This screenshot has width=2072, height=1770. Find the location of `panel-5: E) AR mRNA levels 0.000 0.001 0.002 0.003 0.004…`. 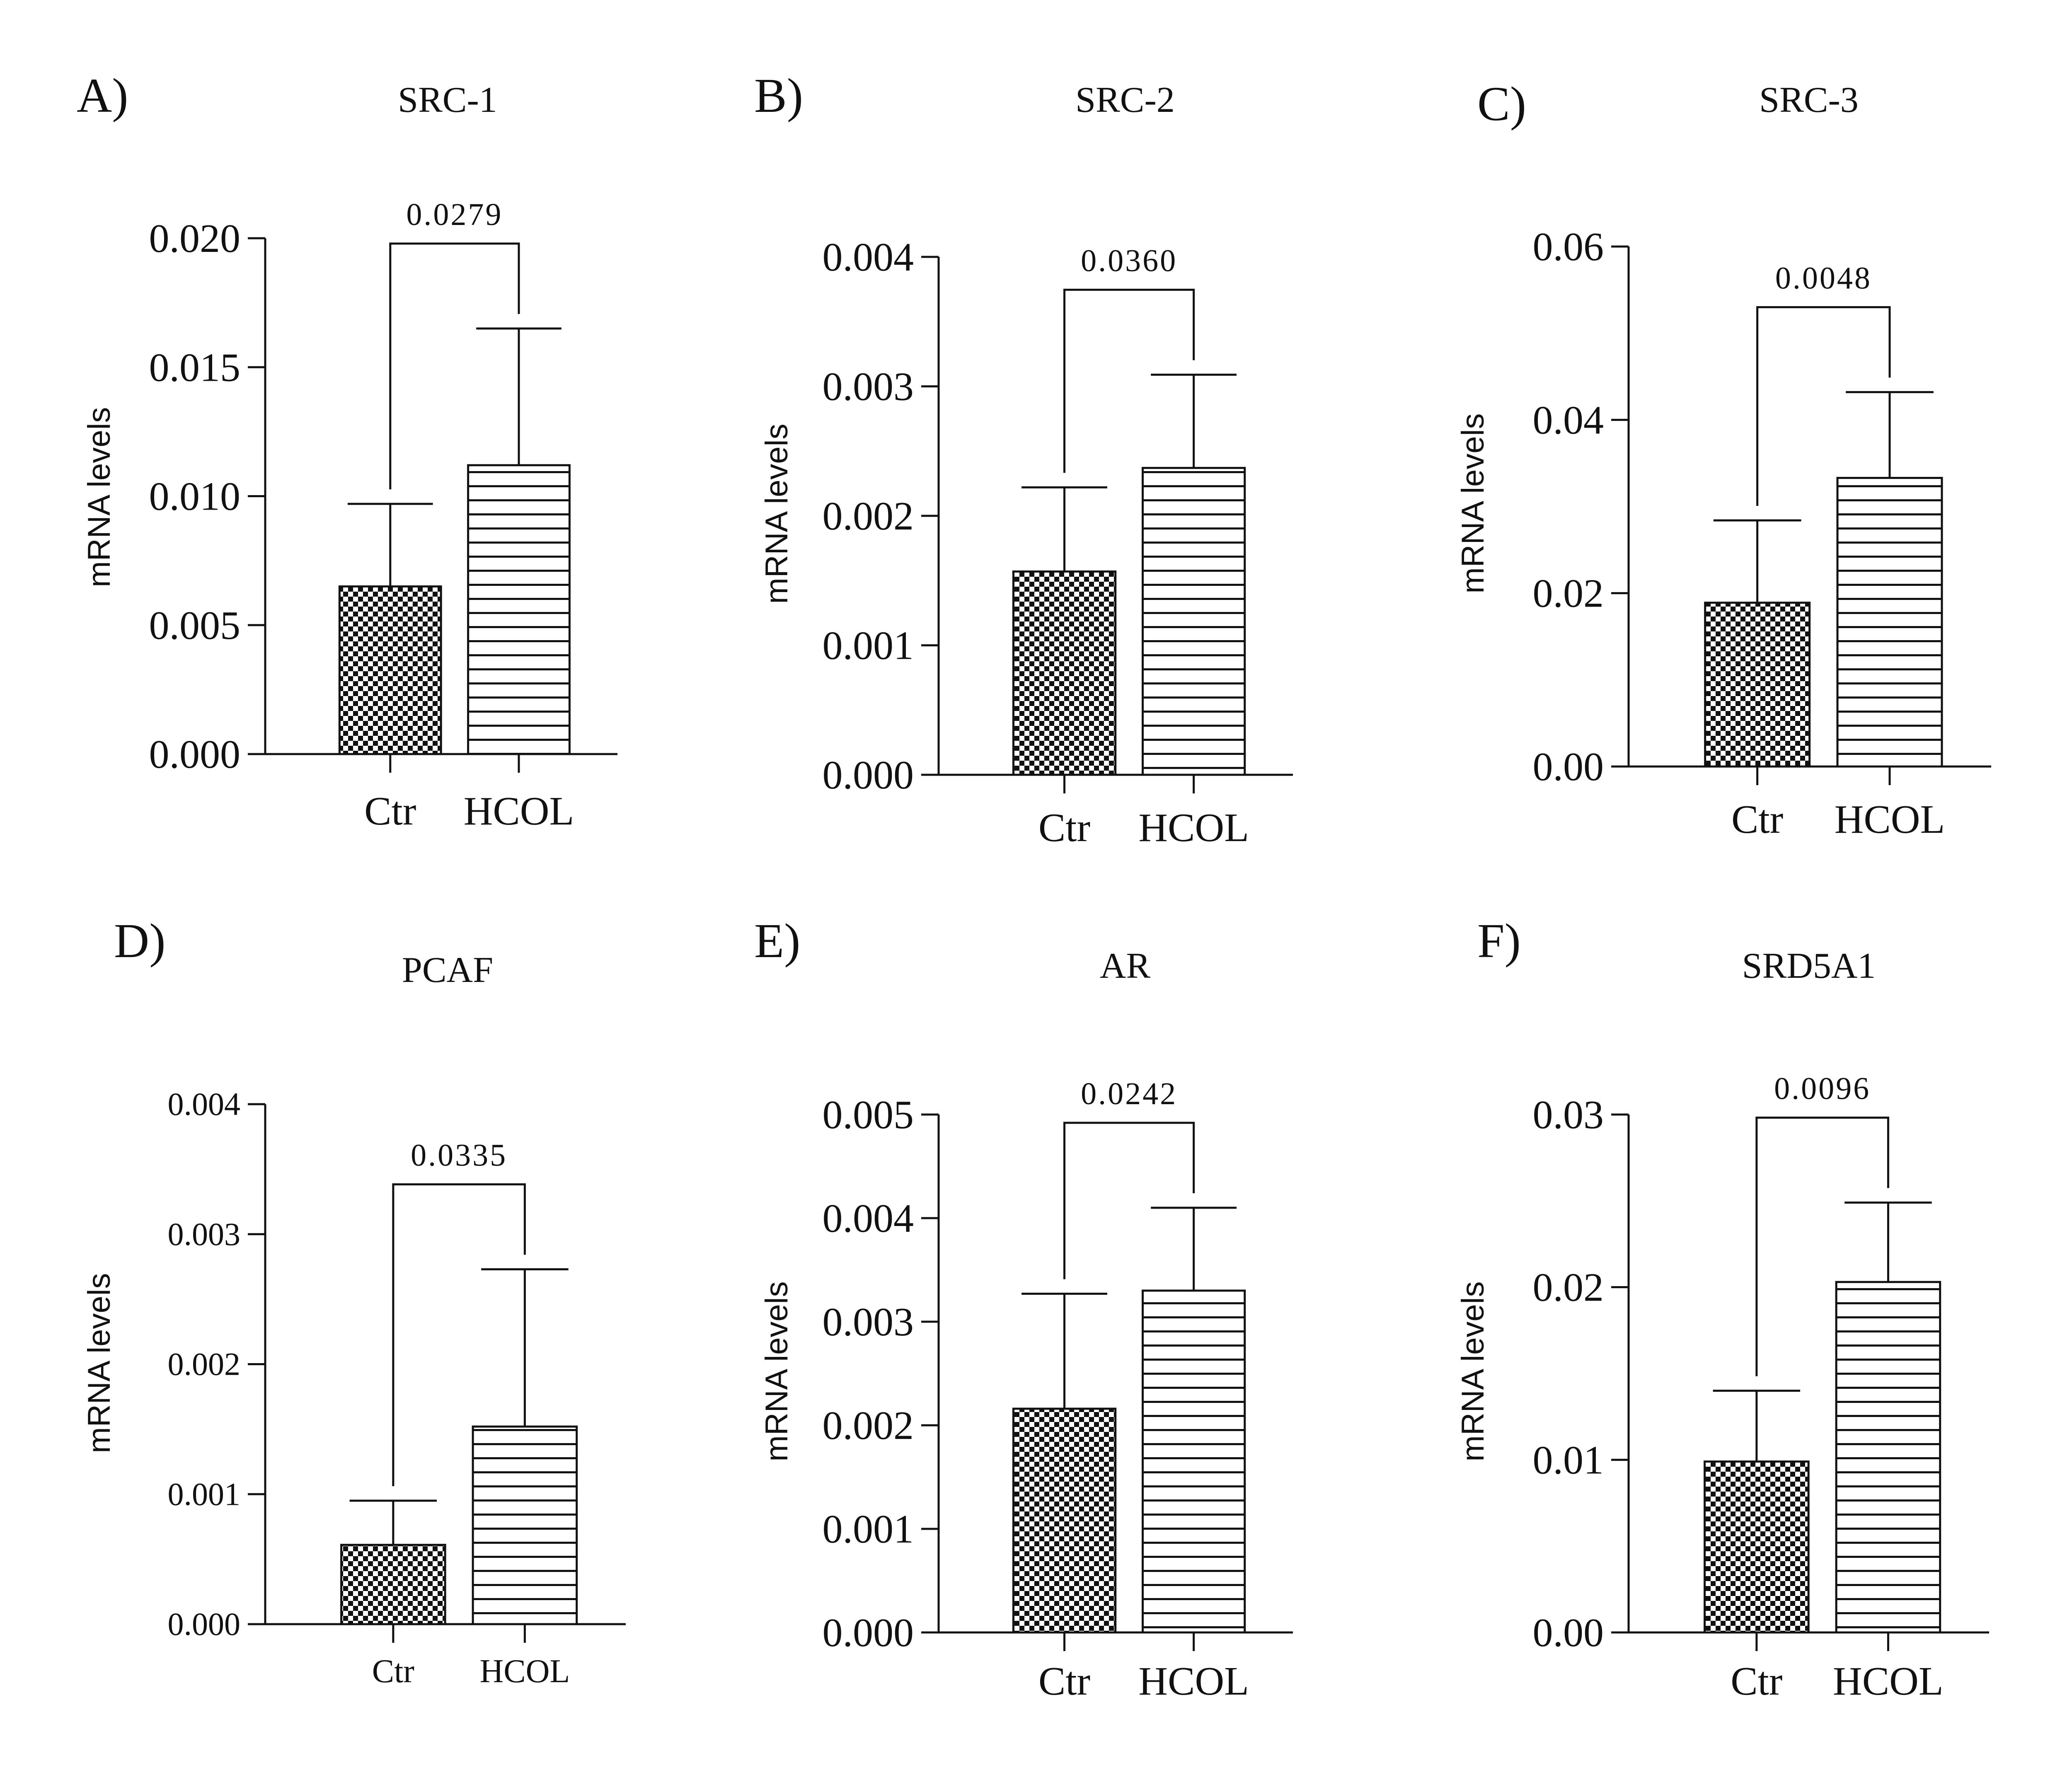

panel-5: E) AR mRNA levels 0.000 0.001 0.002 0.003 0.004… is located at coordinates (1023, 1309).